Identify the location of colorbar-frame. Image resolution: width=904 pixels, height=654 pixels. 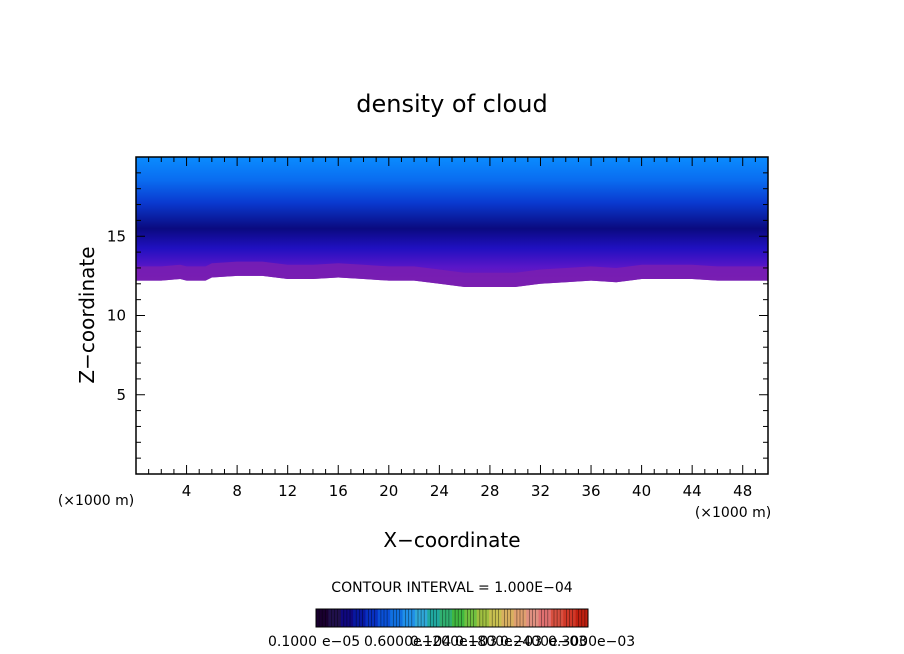
(452, 618).